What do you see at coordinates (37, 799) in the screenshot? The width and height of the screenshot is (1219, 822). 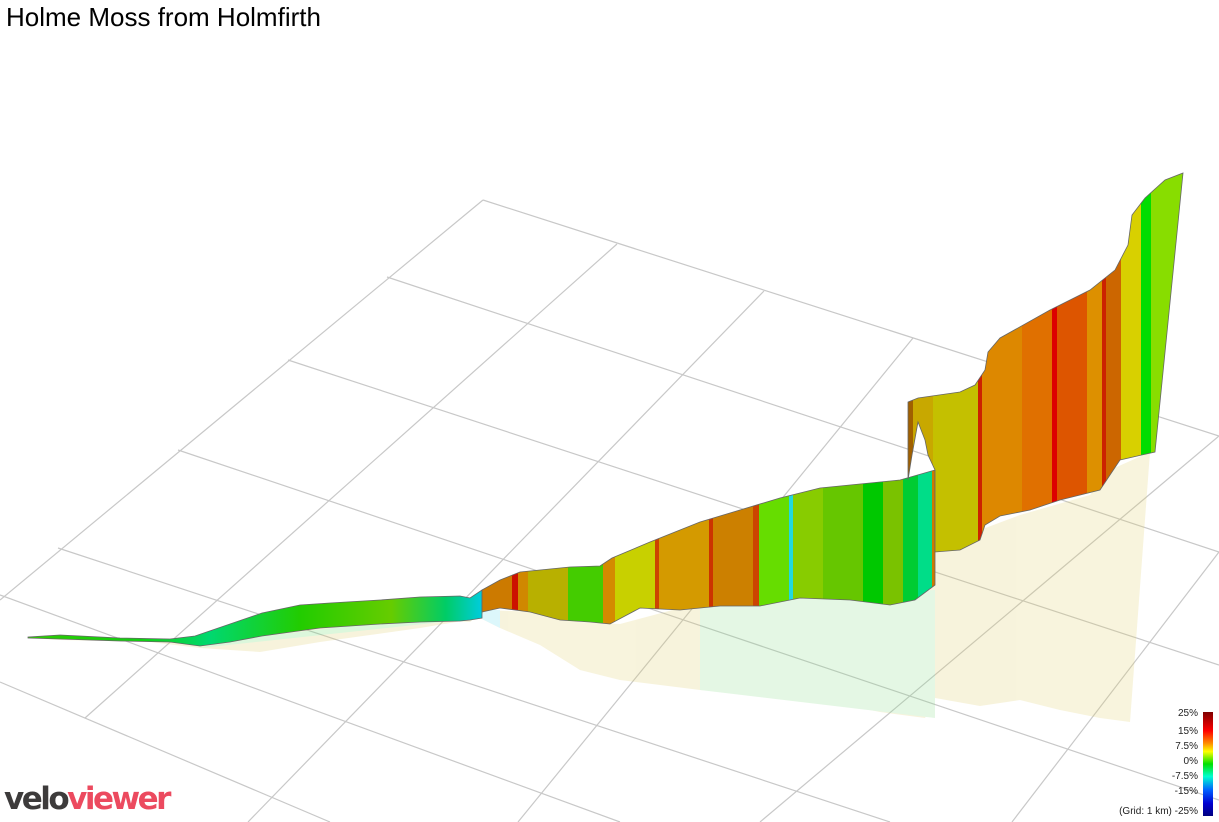 I see `logo-velo: velo` at bounding box center [37, 799].